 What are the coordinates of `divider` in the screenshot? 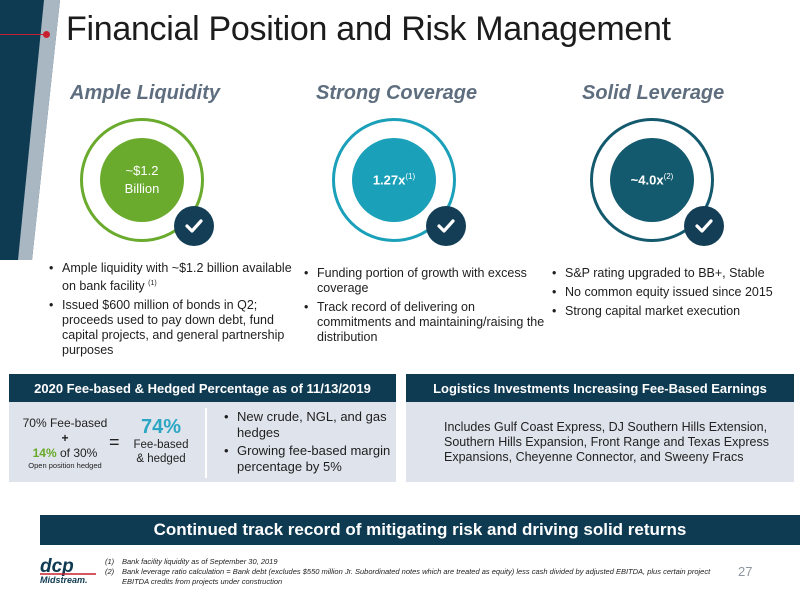 It's located at (206, 443).